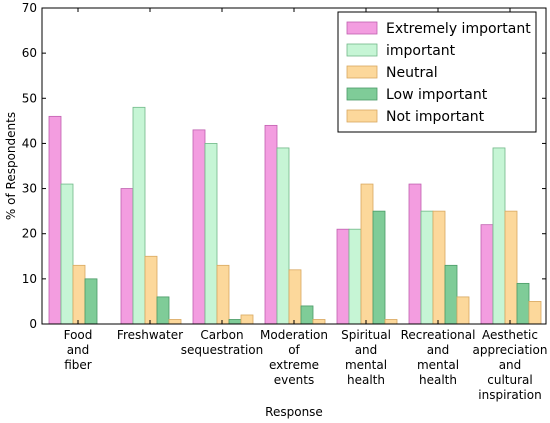  What do you see at coordinates (78, 365) in the screenshot?
I see `x-category-label-line: fiber` at bounding box center [78, 365].